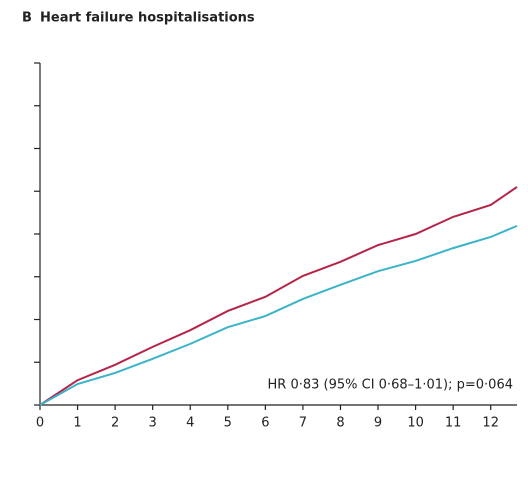 This screenshot has width=528, height=502. I want to click on annotation: HR 0·83 (95% CI 0·68–1·01); p=0·064, so click(391, 385).